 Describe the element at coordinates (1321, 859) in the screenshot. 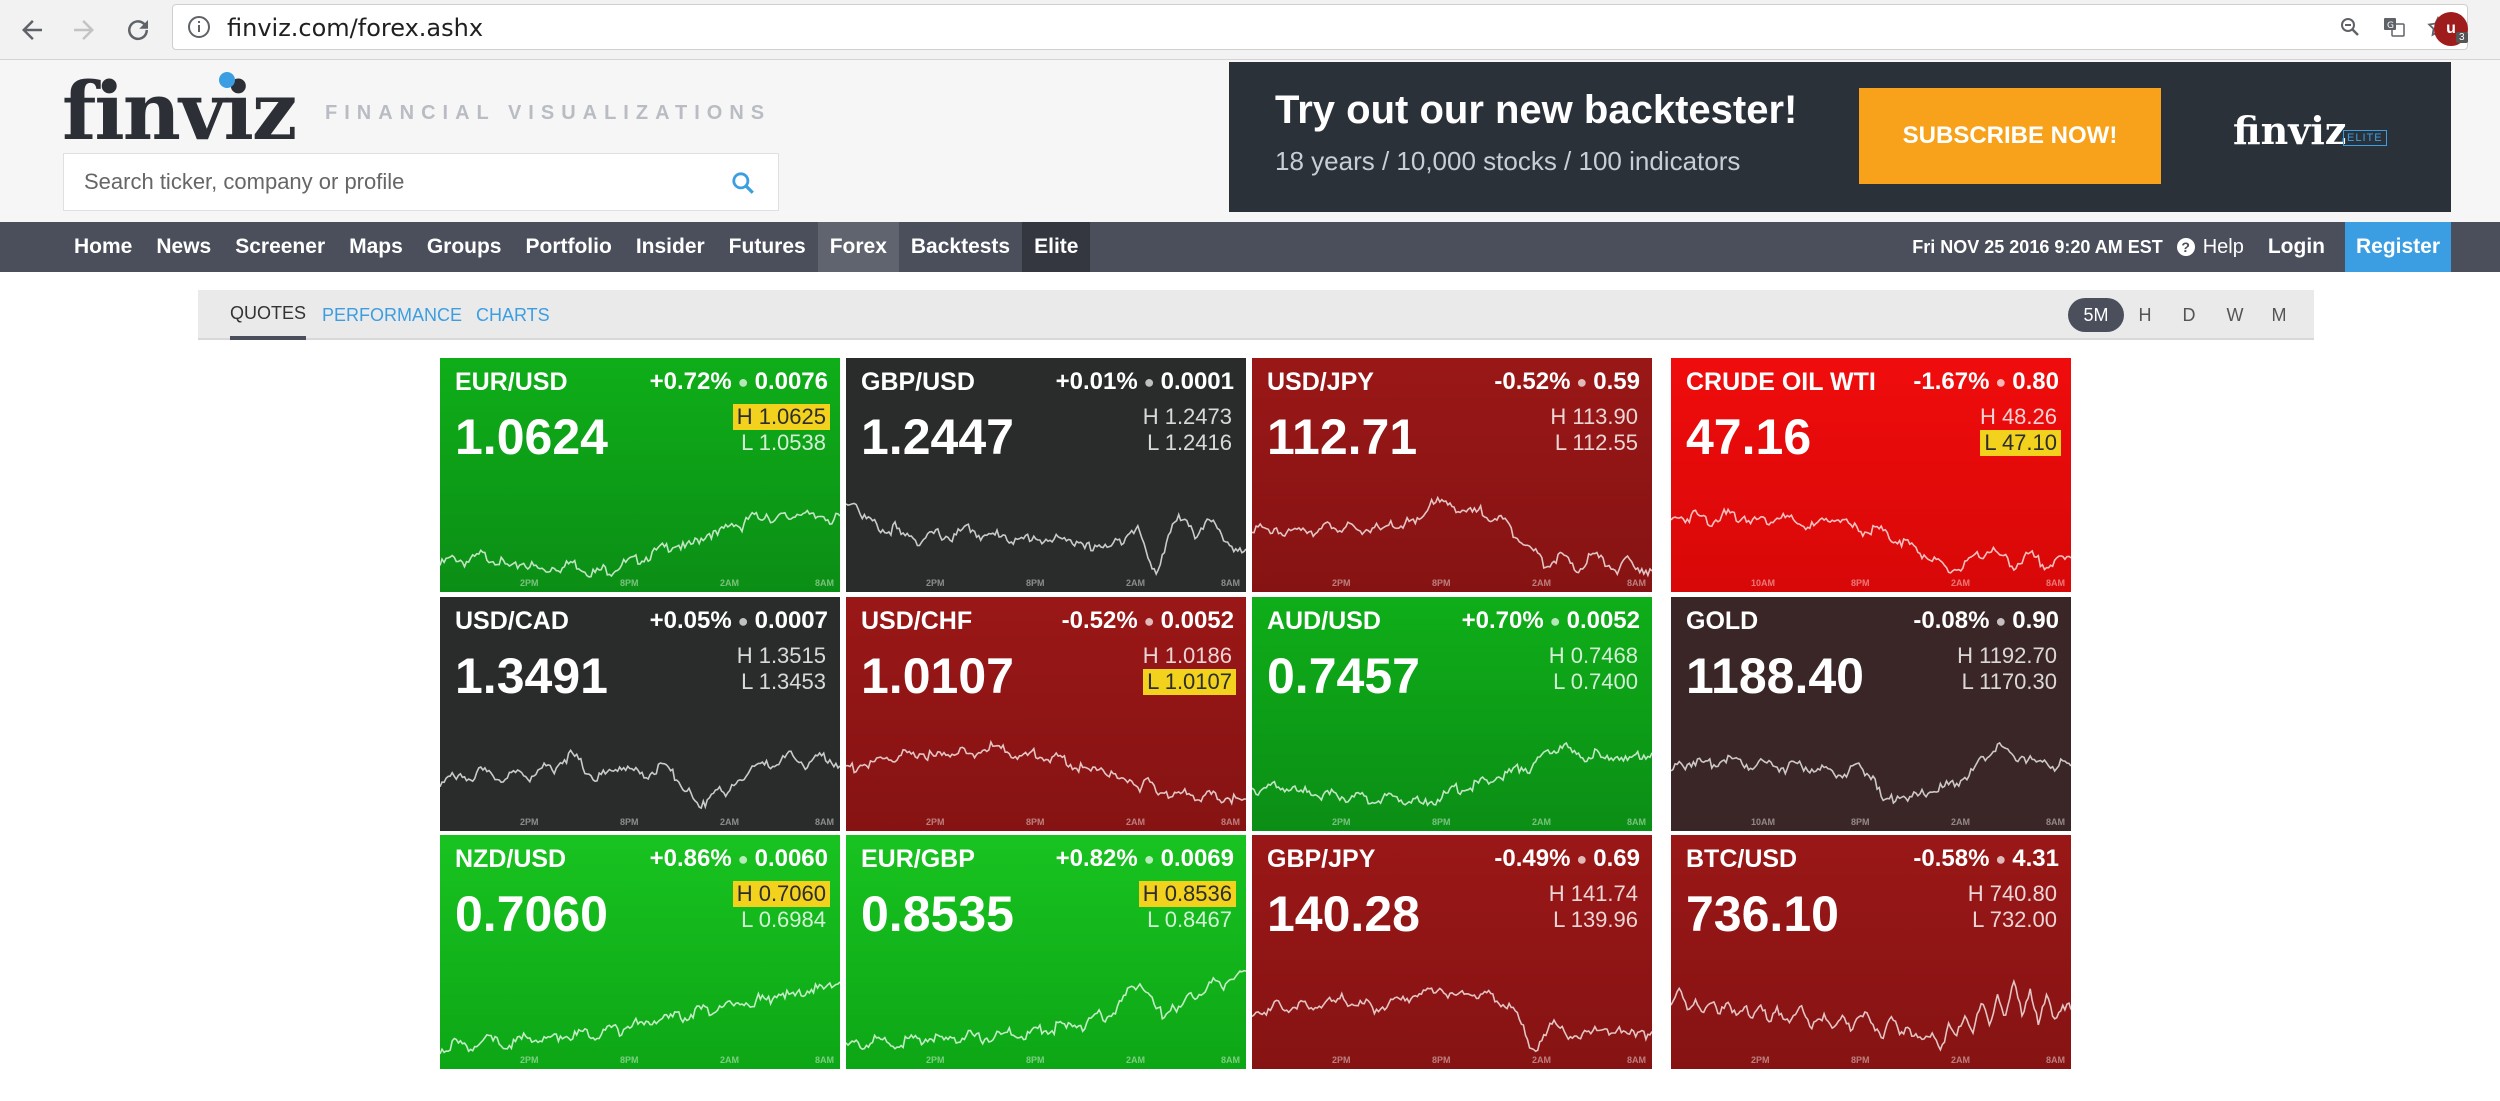

I see `tile-symbol: GBP/JPY` at that location.